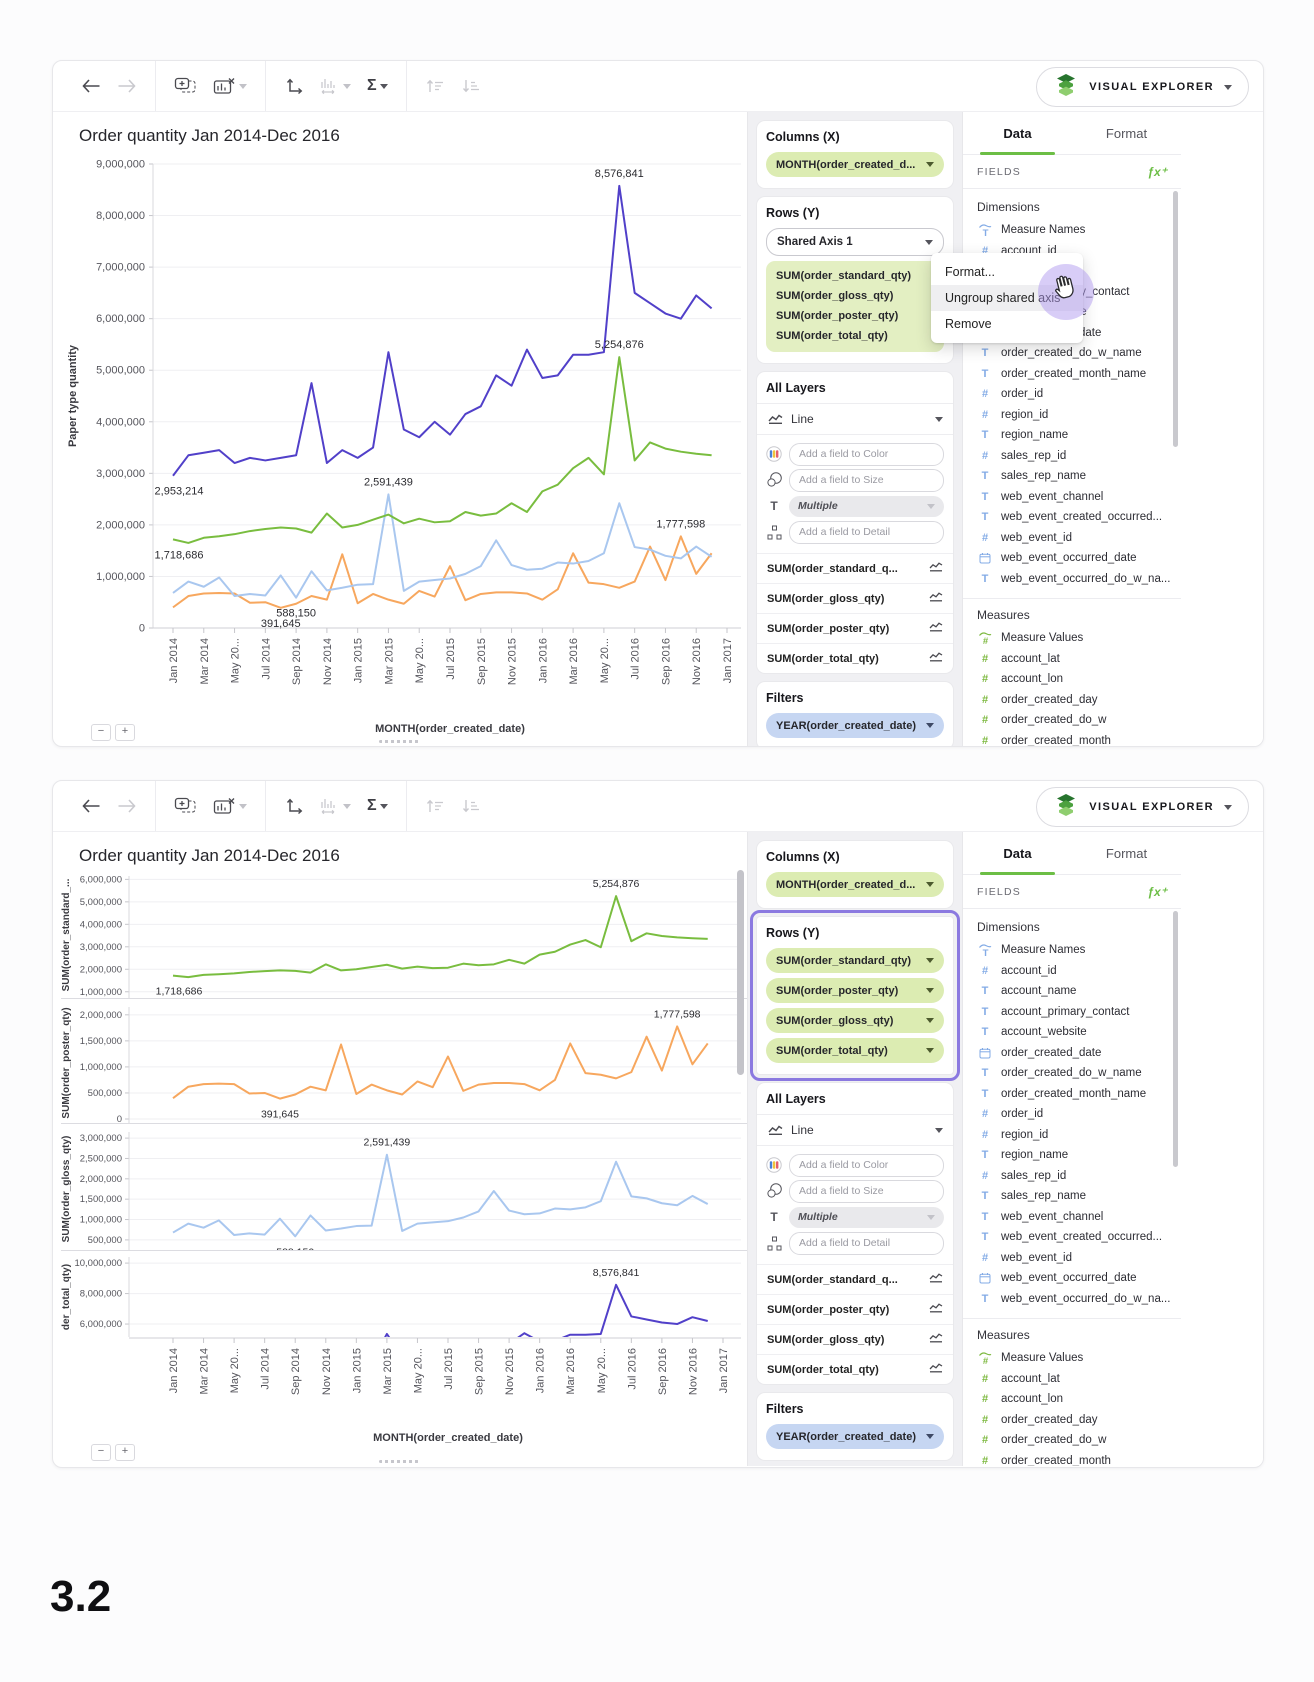 The height and width of the screenshot is (1682, 1314). I want to click on context-menu-item-ungroup-shared-axis: Ungroup shared axis, so click(1007, 298).